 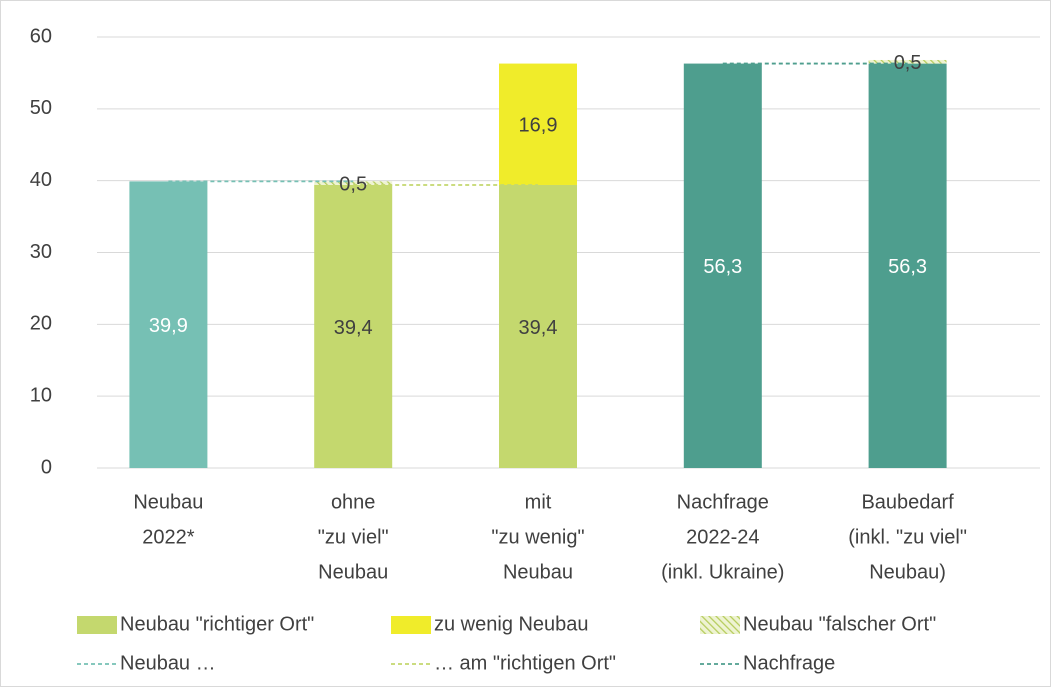 I want to click on legend-label: zu wenig Neubau, so click(x=511, y=624).